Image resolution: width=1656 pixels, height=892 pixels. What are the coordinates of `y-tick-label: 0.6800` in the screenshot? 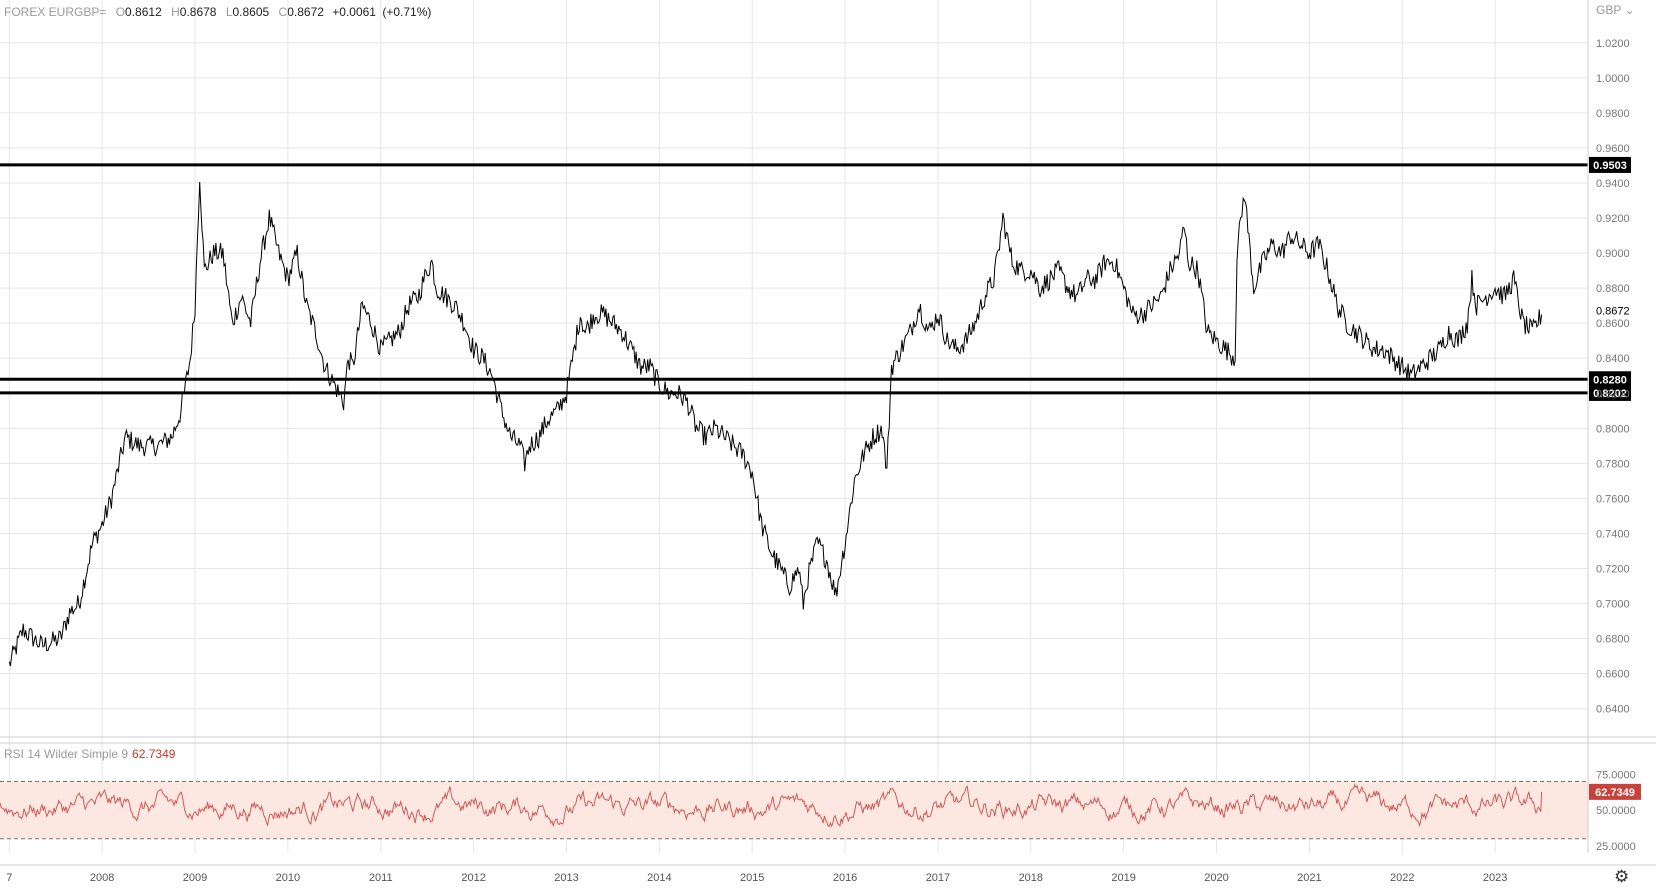 It's located at (1613, 640).